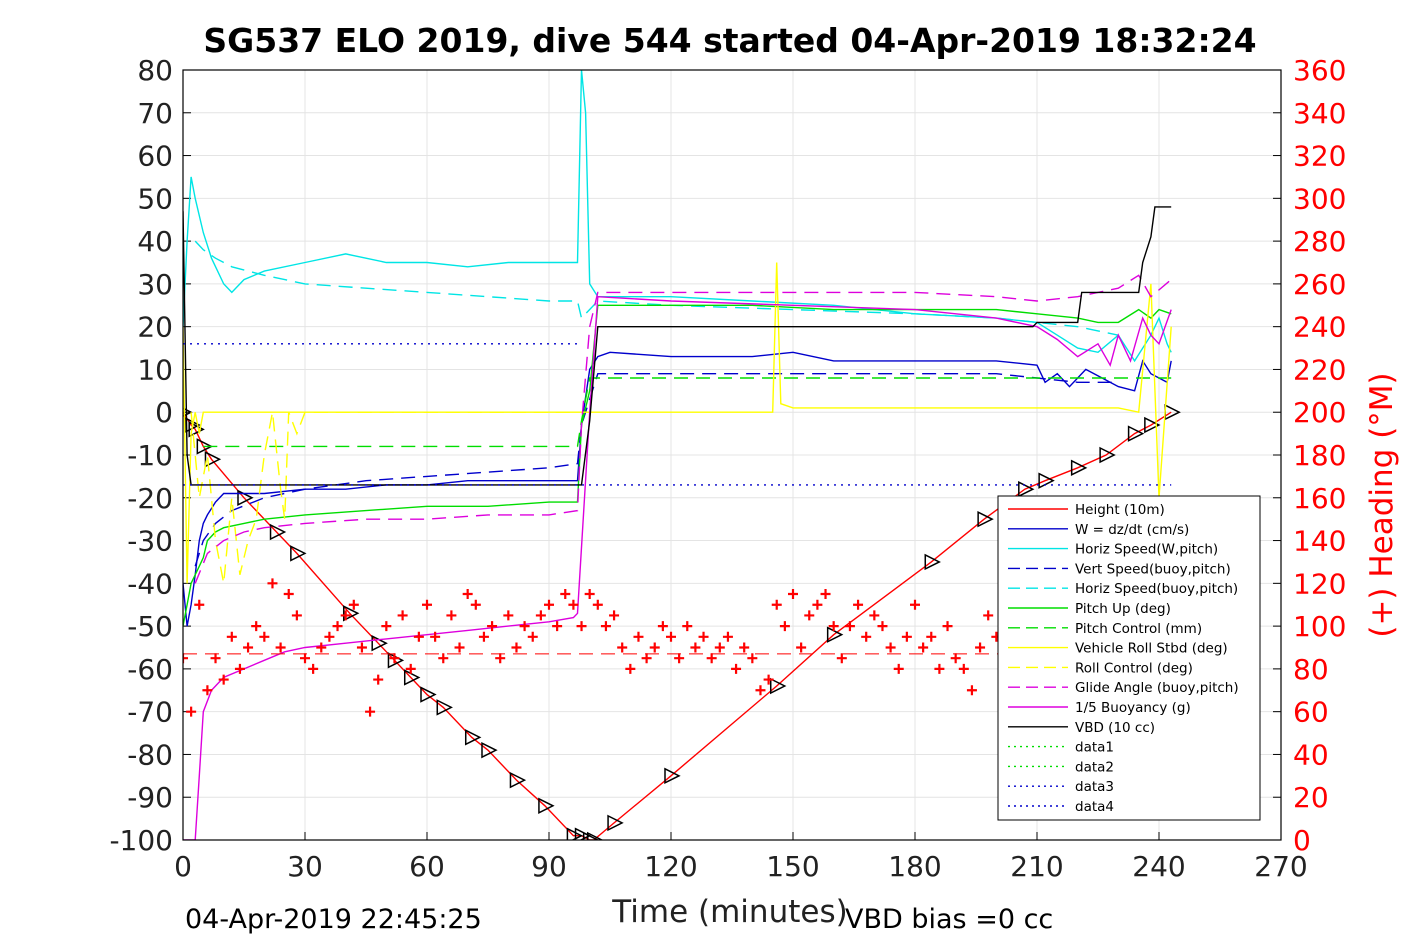 This screenshot has width=1417, height=945. What do you see at coordinates (1319, 198) in the screenshot?
I see `y2-tick-label: 300` at bounding box center [1319, 198].